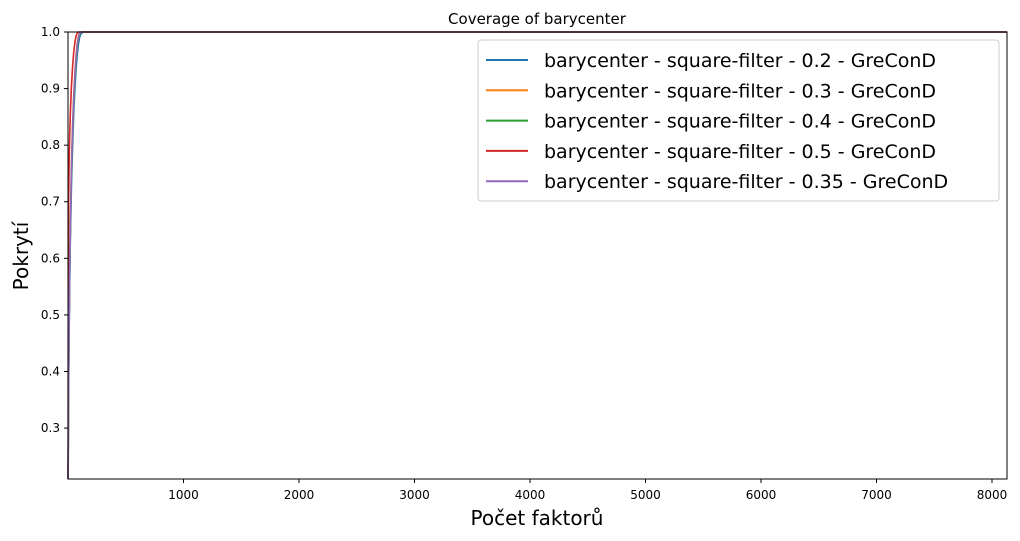 This screenshot has height=541, width=1020. Describe the element at coordinates (183, 495) in the screenshot. I see `x-tick-label: 1000` at that location.